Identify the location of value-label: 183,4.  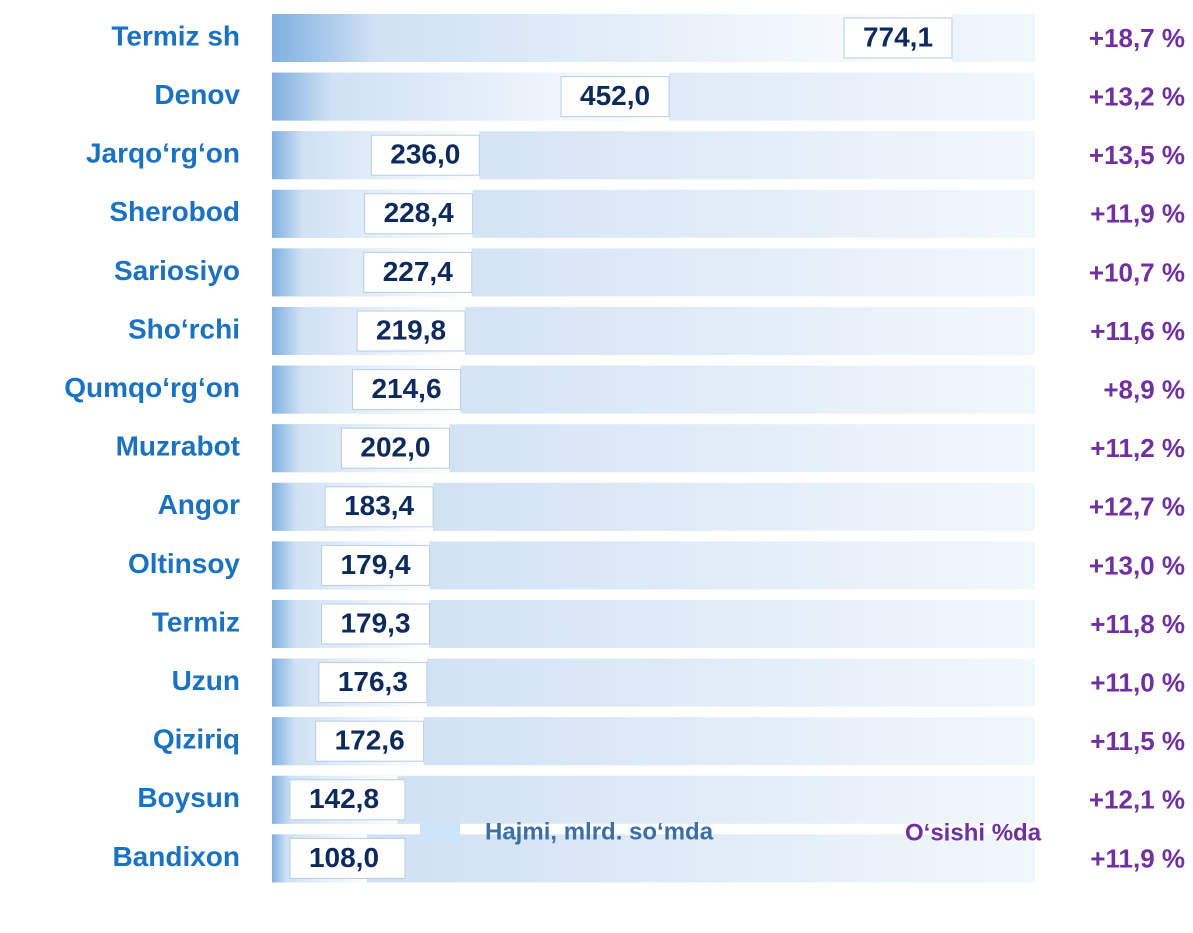
(379, 505).